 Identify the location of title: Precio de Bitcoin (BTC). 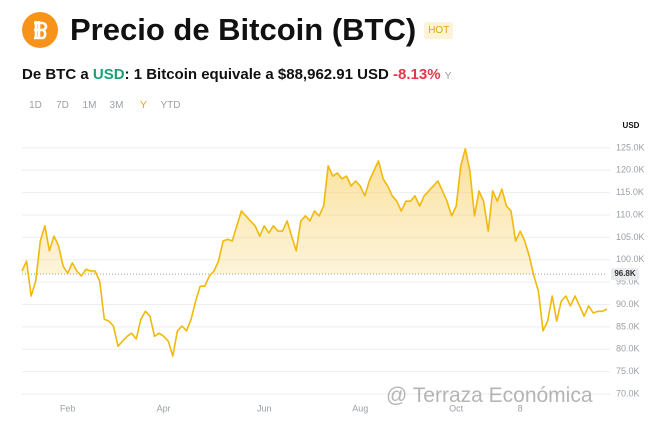
(243, 29).